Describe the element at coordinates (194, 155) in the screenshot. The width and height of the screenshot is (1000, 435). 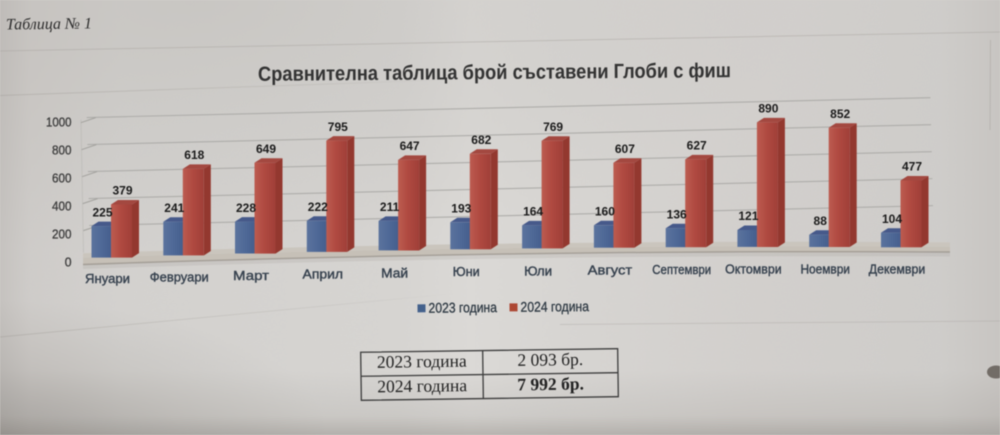
I see `svg-text: 618` at that location.